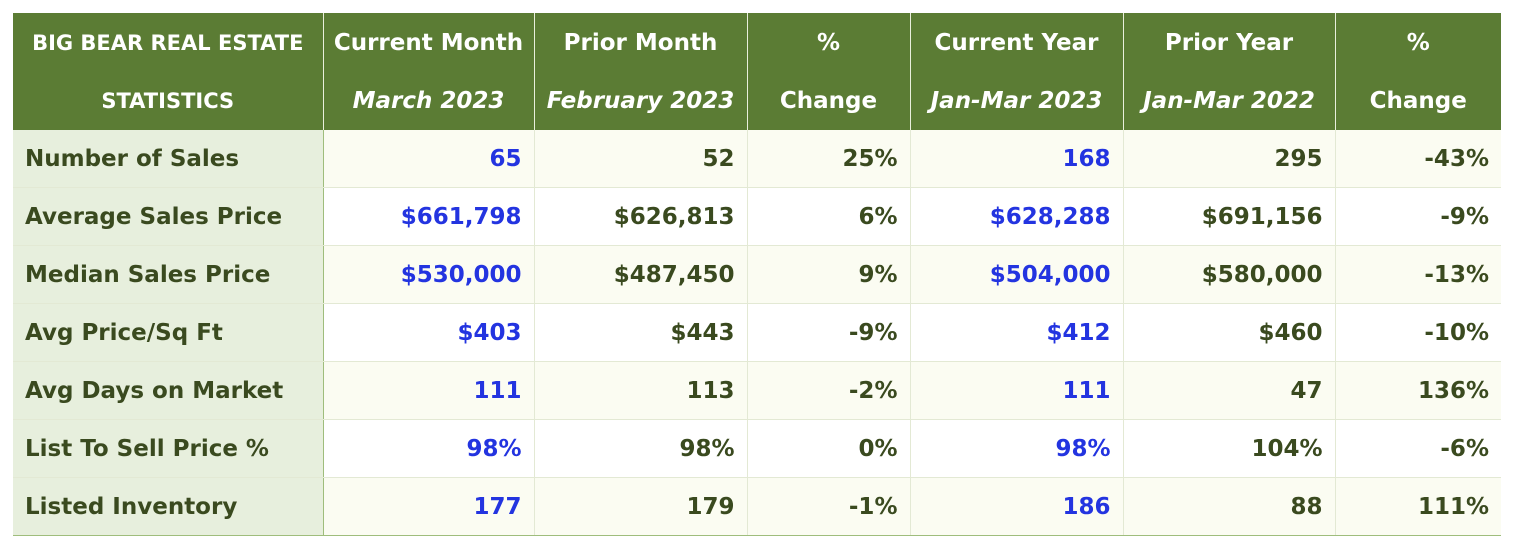  What do you see at coordinates (1016, 42) in the screenshot?
I see `header-line1: Current Year` at bounding box center [1016, 42].